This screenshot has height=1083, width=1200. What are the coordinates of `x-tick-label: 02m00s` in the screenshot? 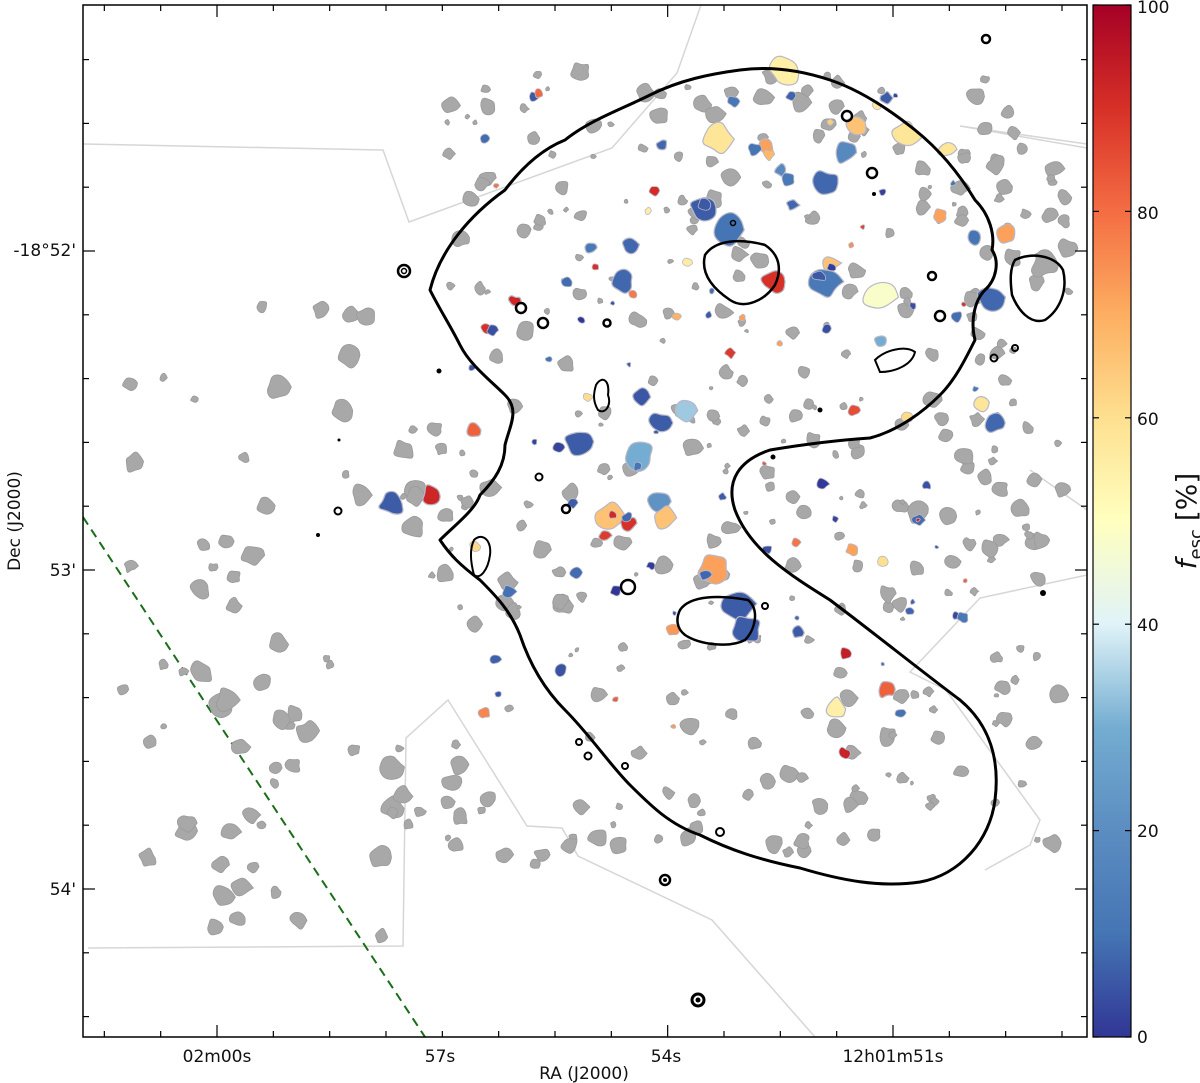 It's located at (217, 1057).